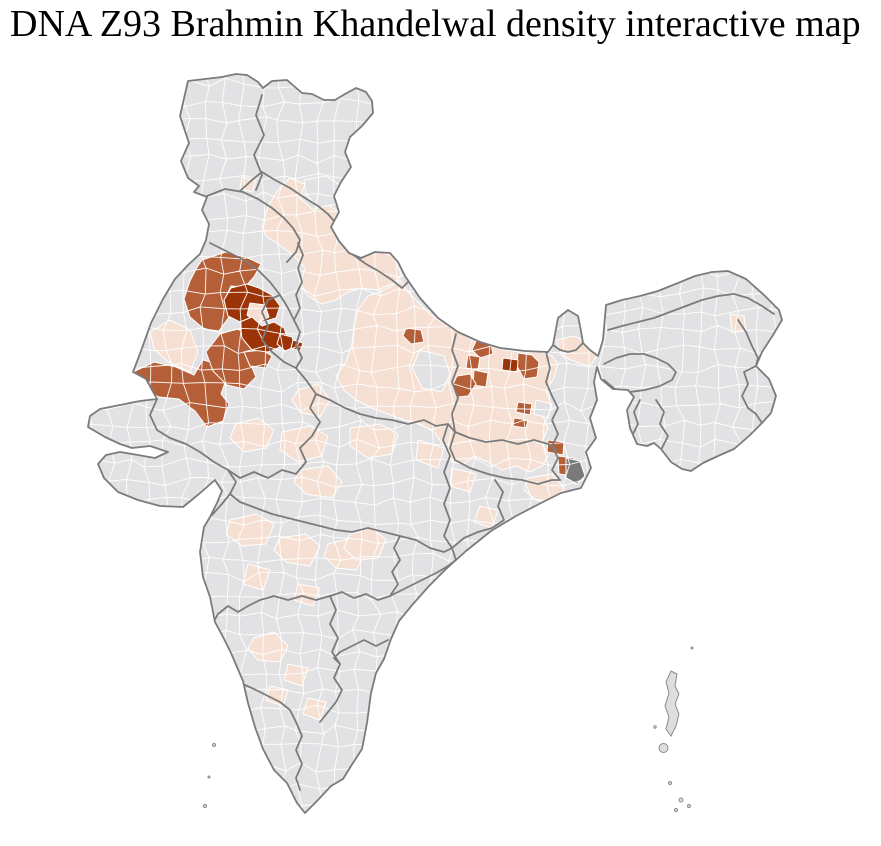  What do you see at coordinates (448, 729) in the screenshot?
I see `islands` at bounding box center [448, 729].